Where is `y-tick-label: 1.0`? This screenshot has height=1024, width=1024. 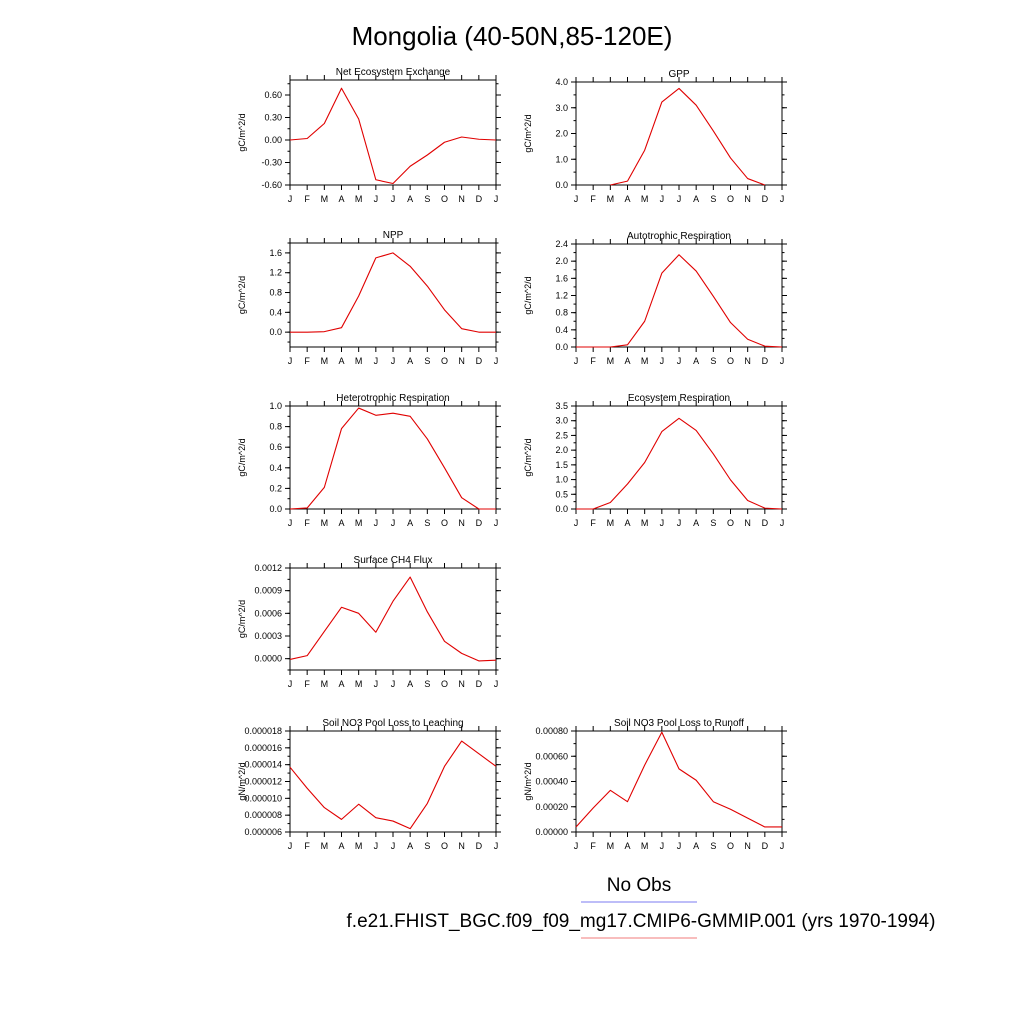 y-tick-label: 1.0 is located at coordinates (561, 480).